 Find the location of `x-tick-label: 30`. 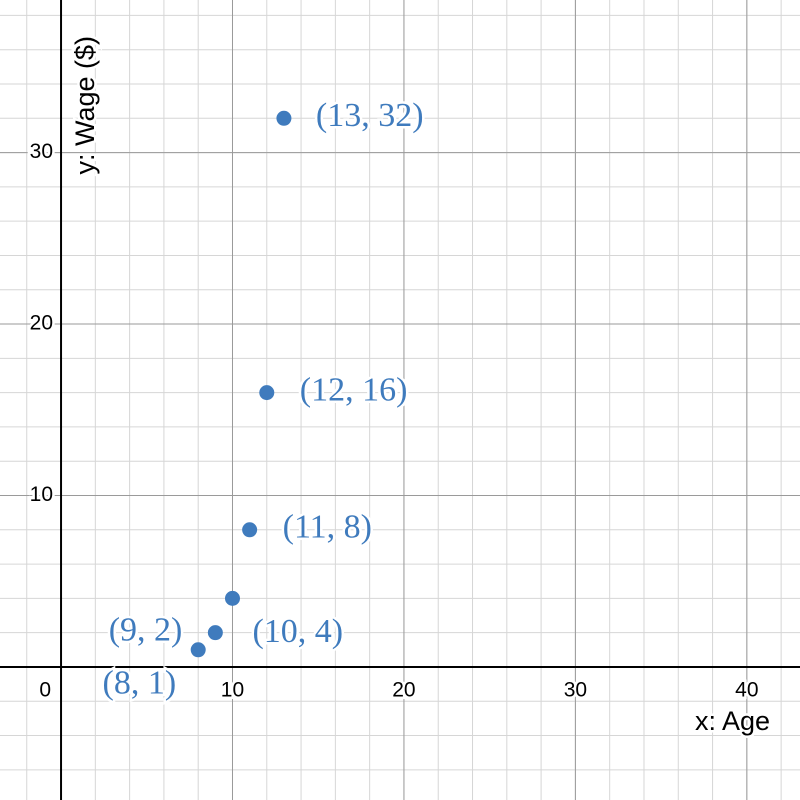

x-tick-label: 30 is located at coordinates (575, 689).